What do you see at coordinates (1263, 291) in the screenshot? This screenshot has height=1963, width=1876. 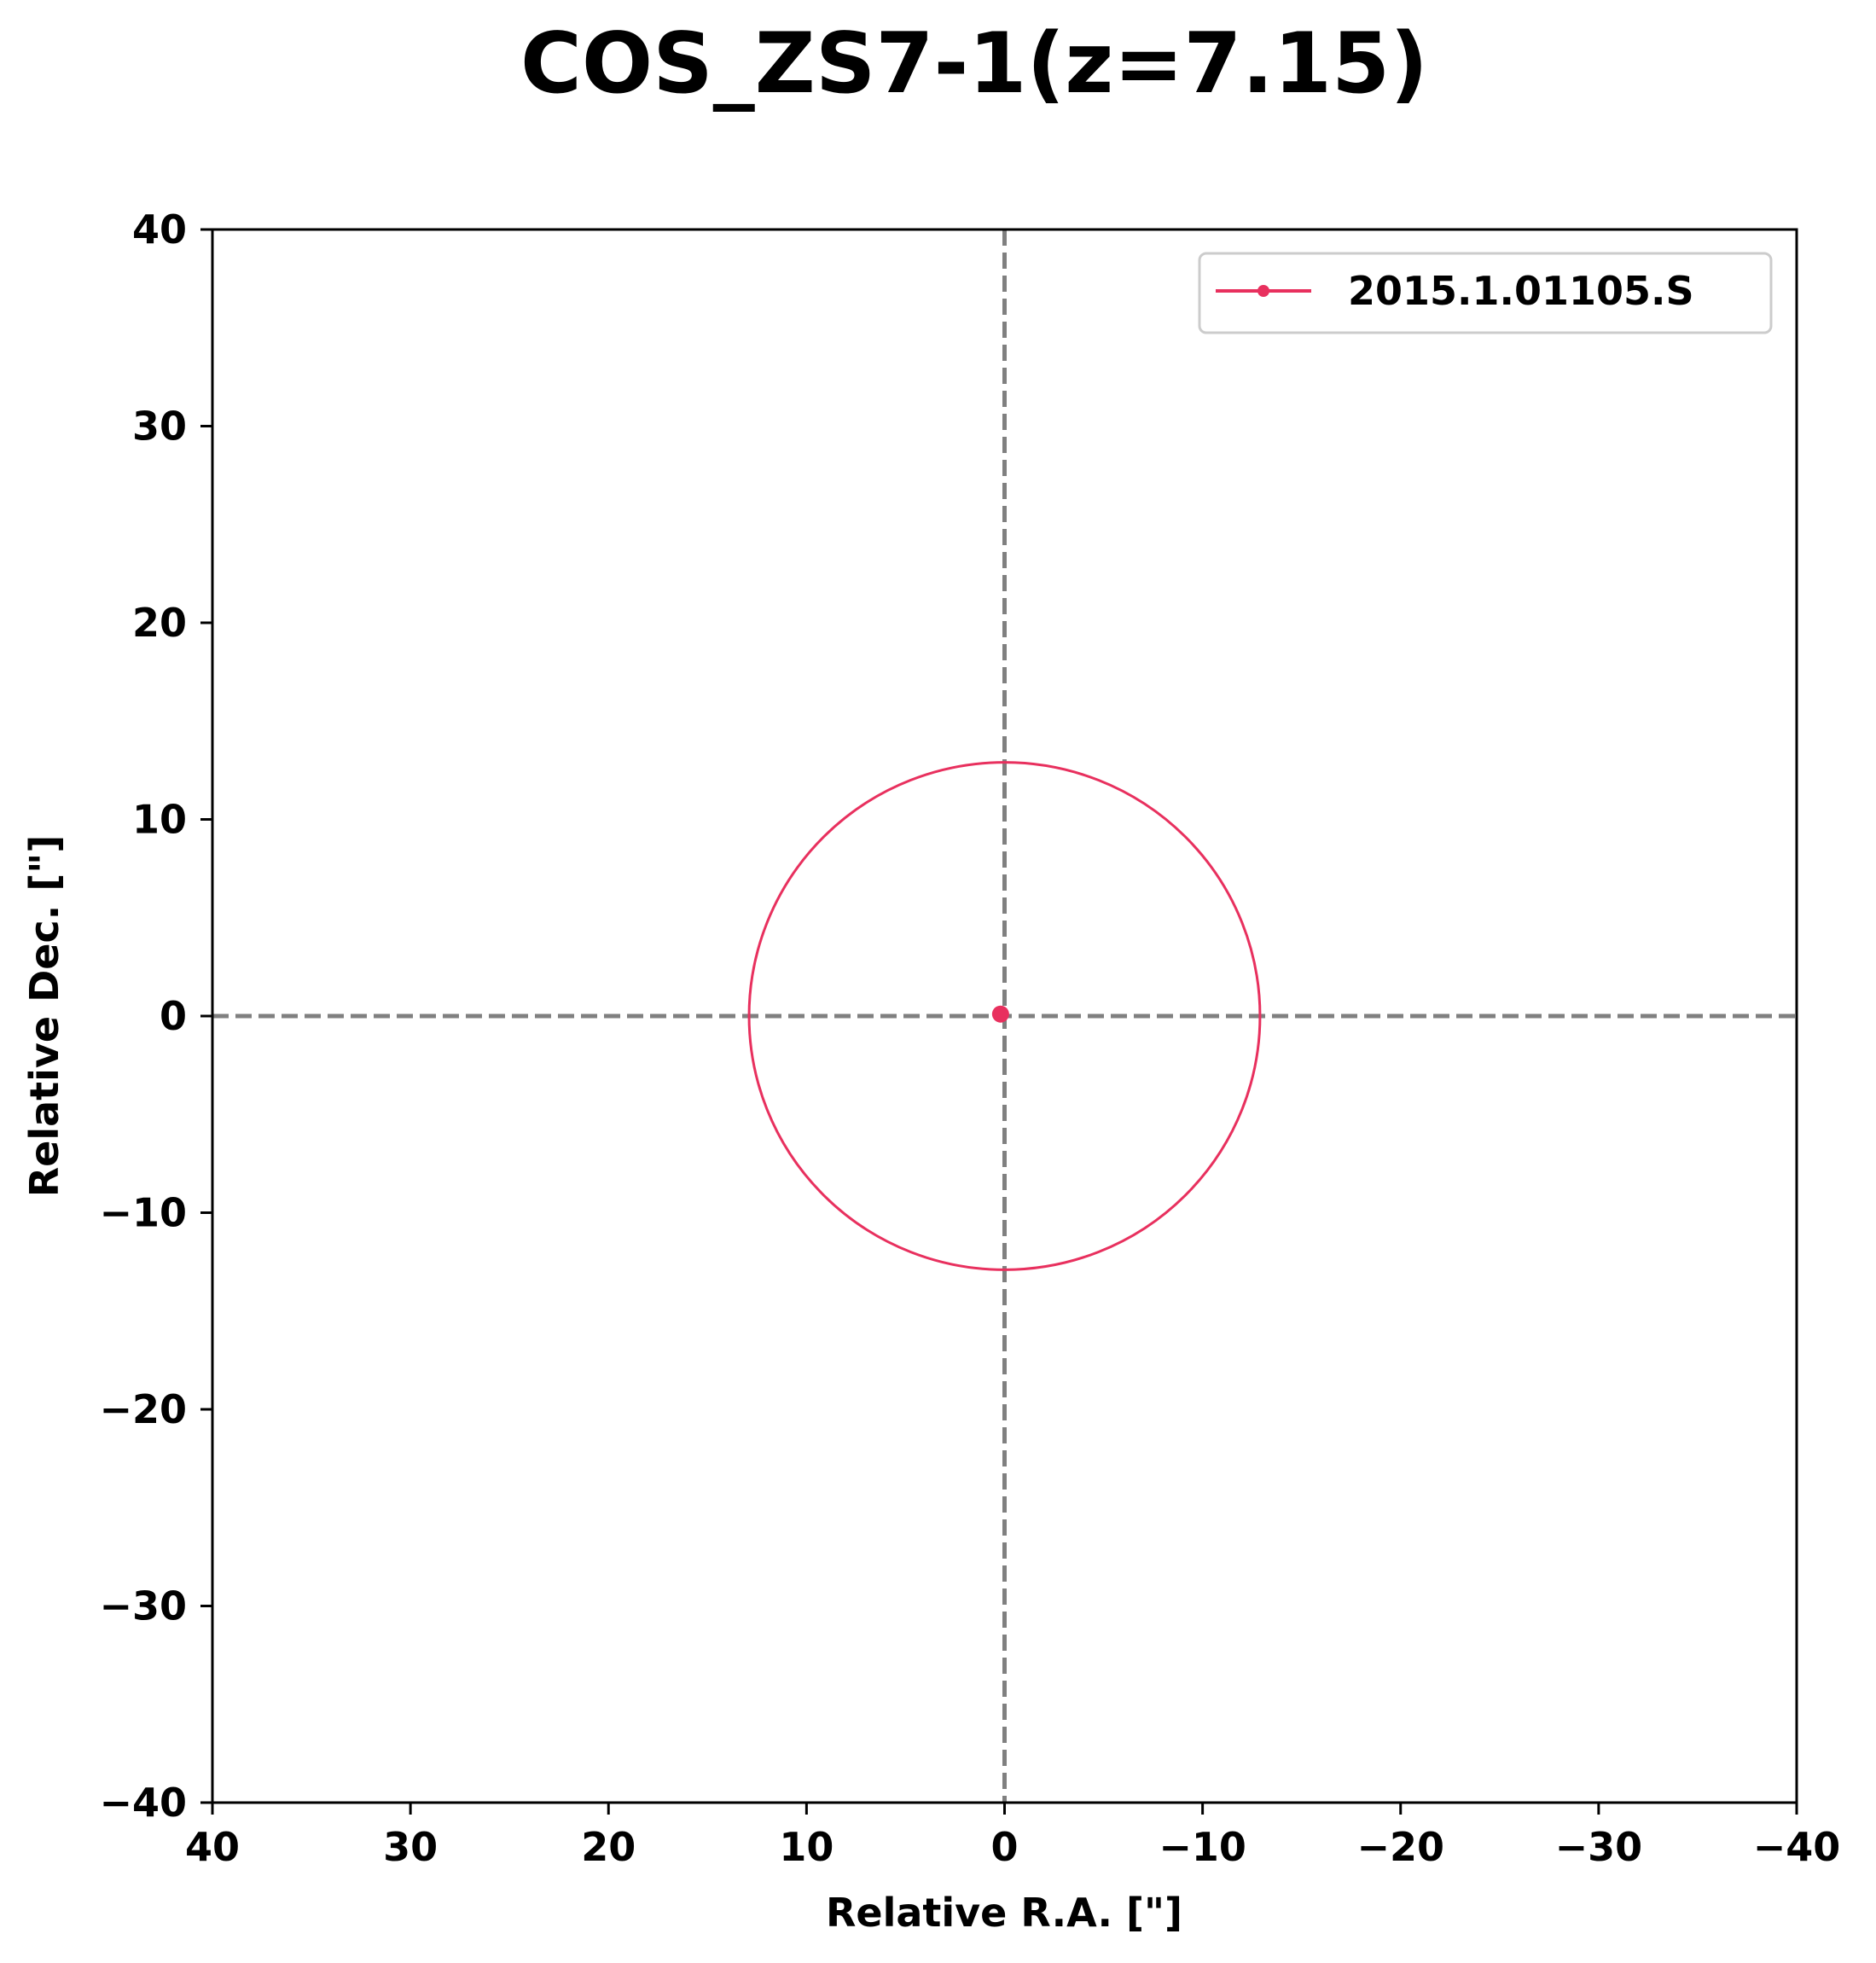 I see `legend-marker-swatch` at bounding box center [1263, 291].